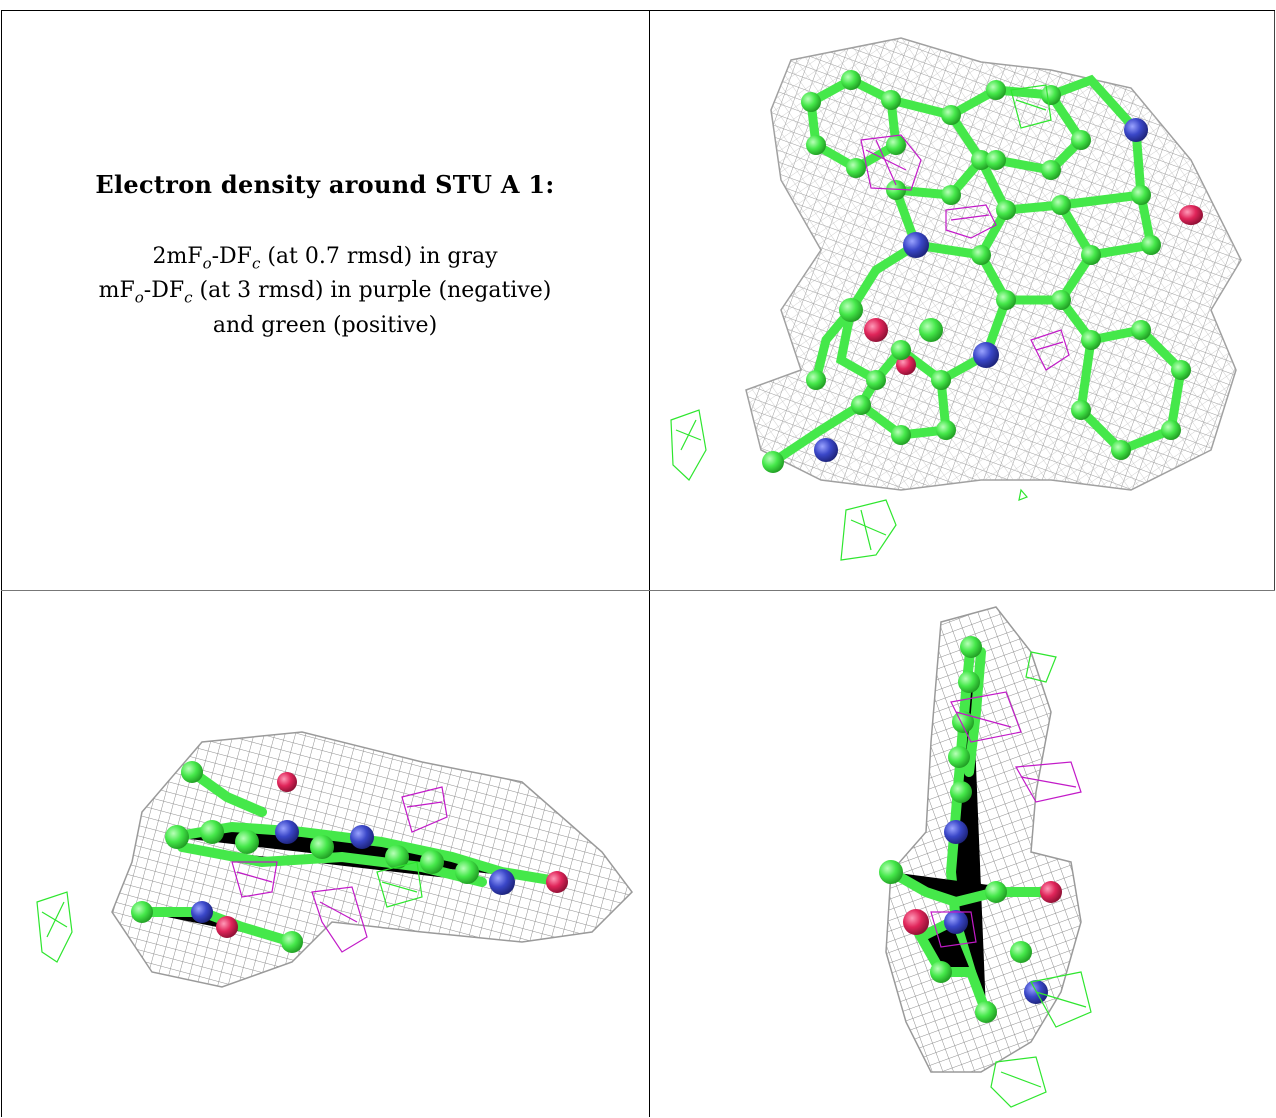 This screenshot has height=1118, width=1276. I want to click on atoms-face-on, so click(982, 271).